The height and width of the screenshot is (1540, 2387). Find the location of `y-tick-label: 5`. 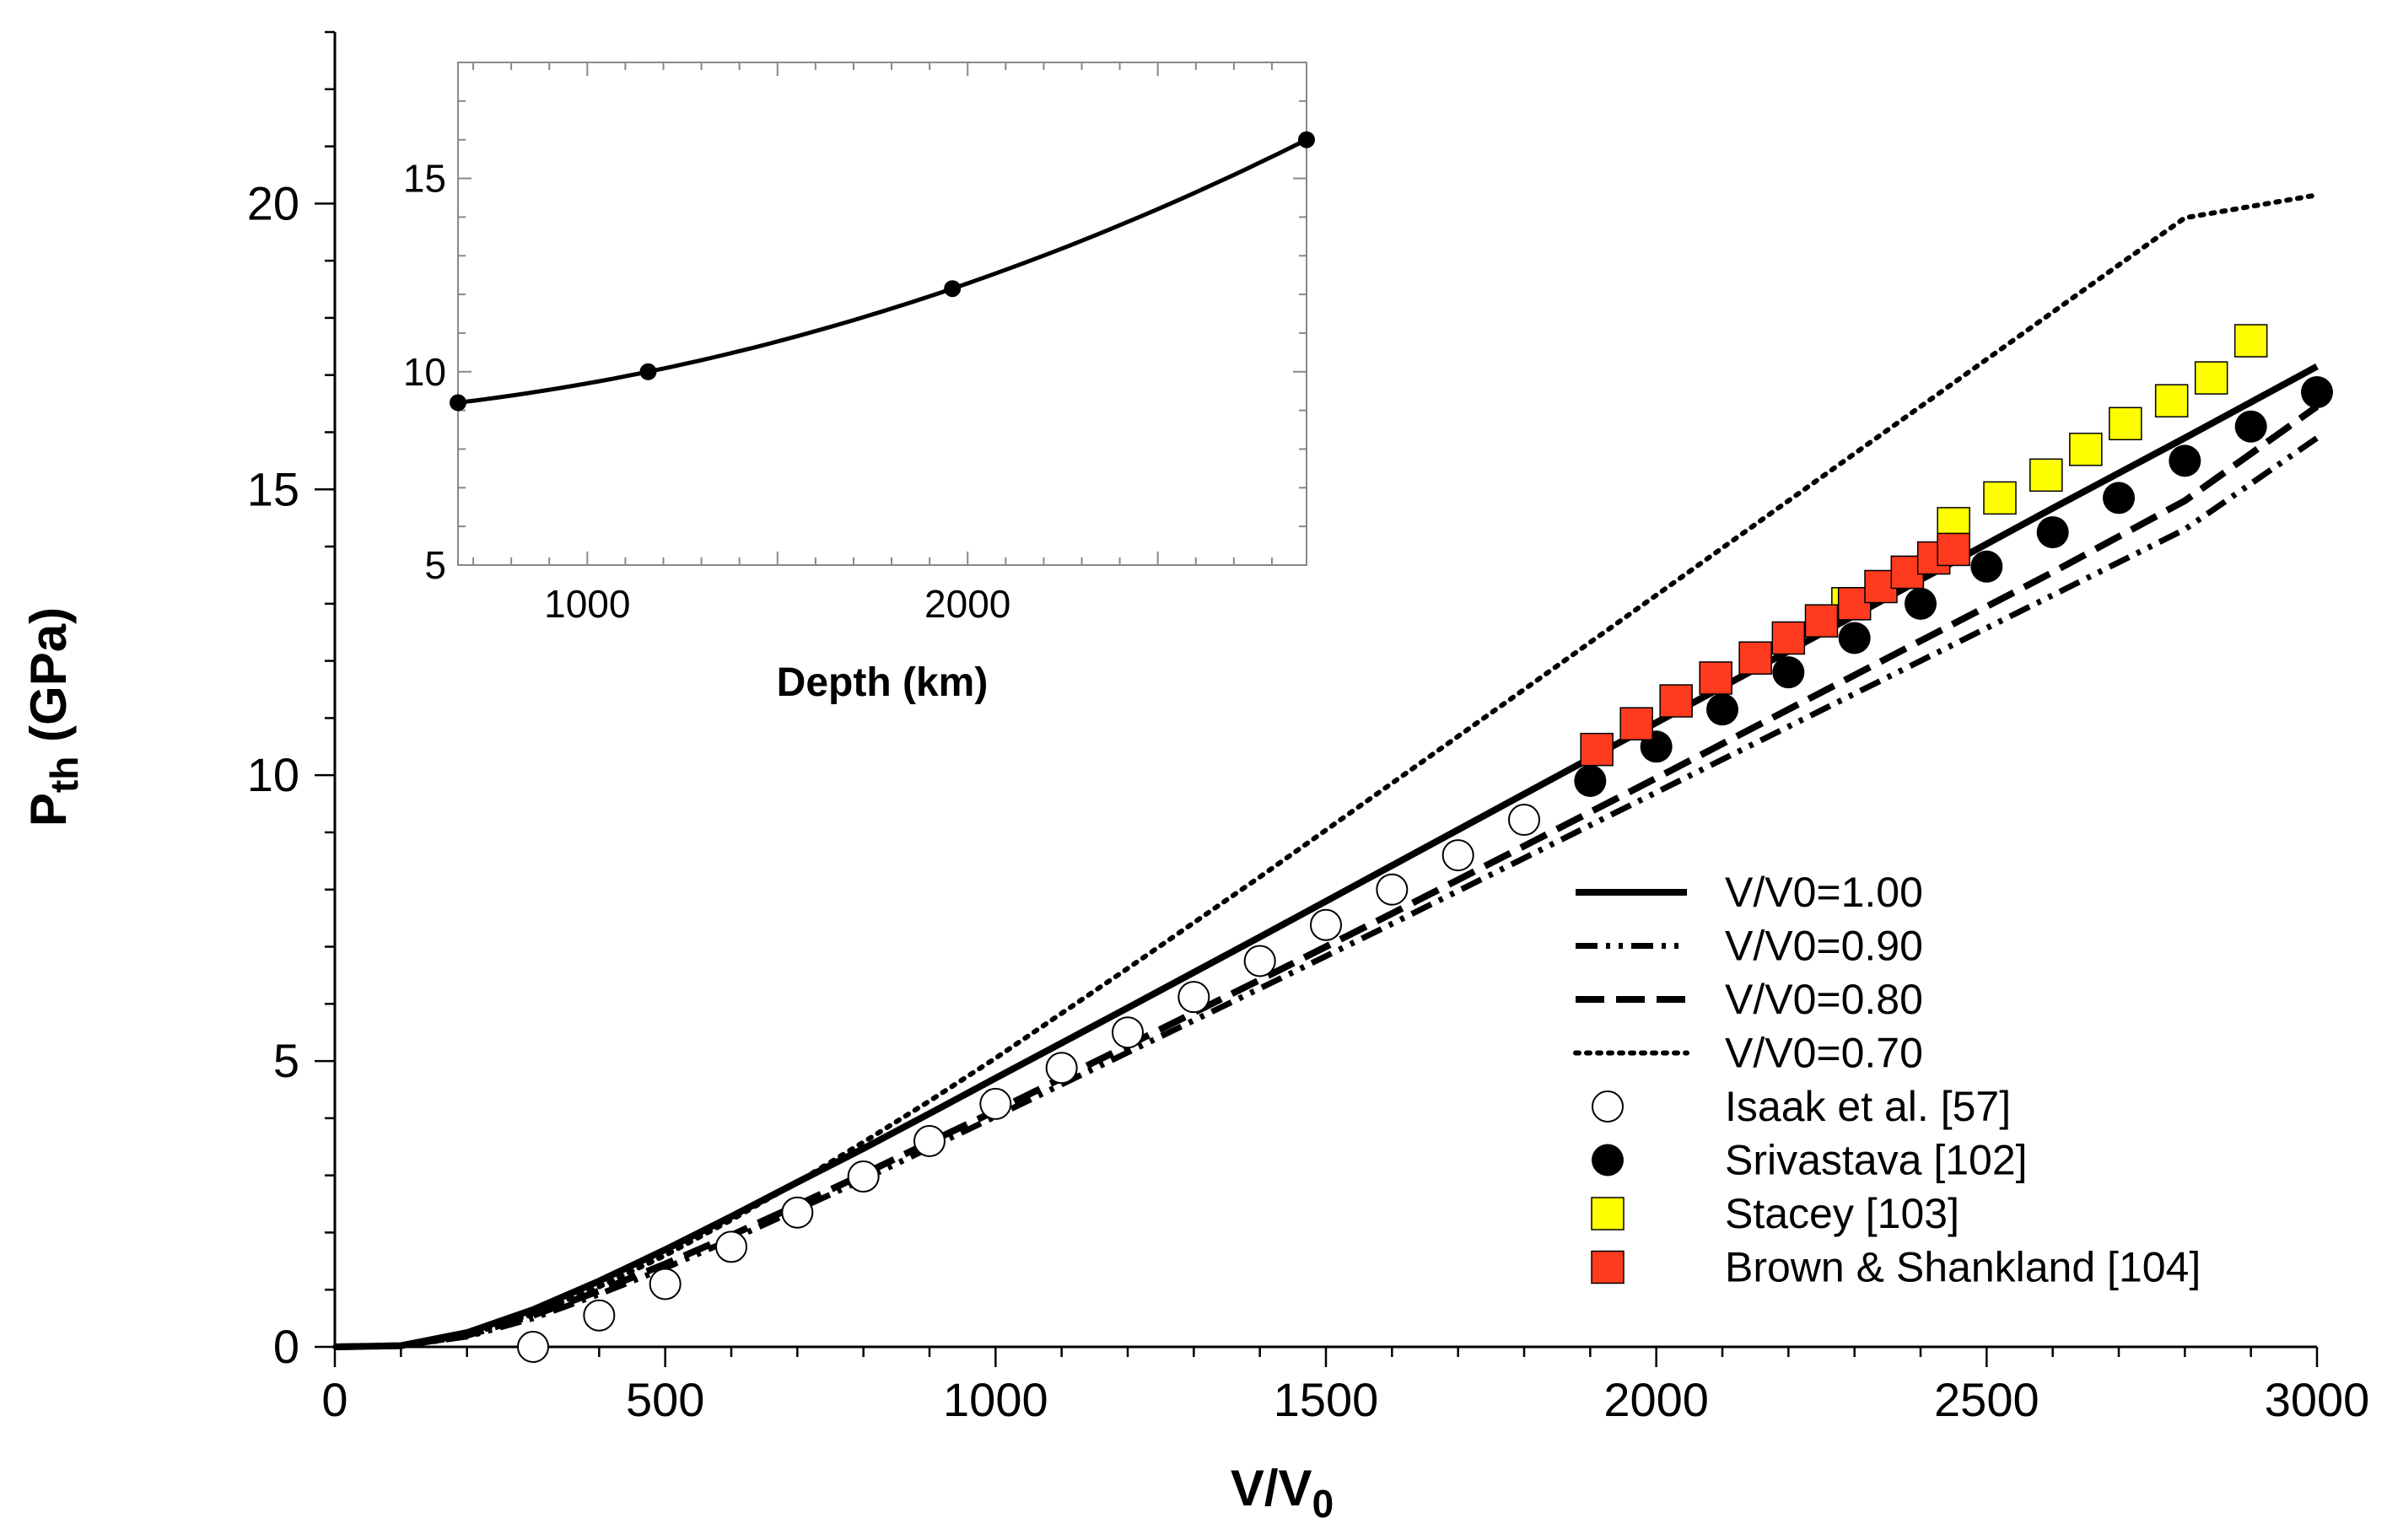

y-tick-label: 5 is located at coordinates (286, 1060).